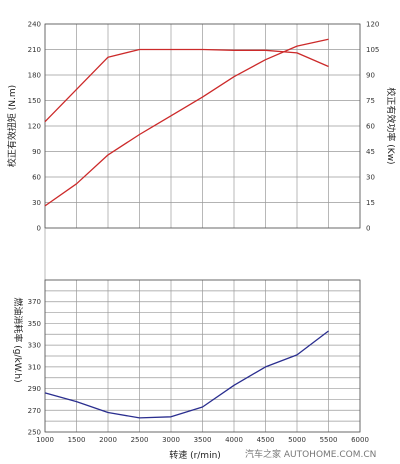 This screenshot has width=400, height=464. Describe the element at coordinates (34, 389) in the screenshot. I see `tick-label: 290` at that location.